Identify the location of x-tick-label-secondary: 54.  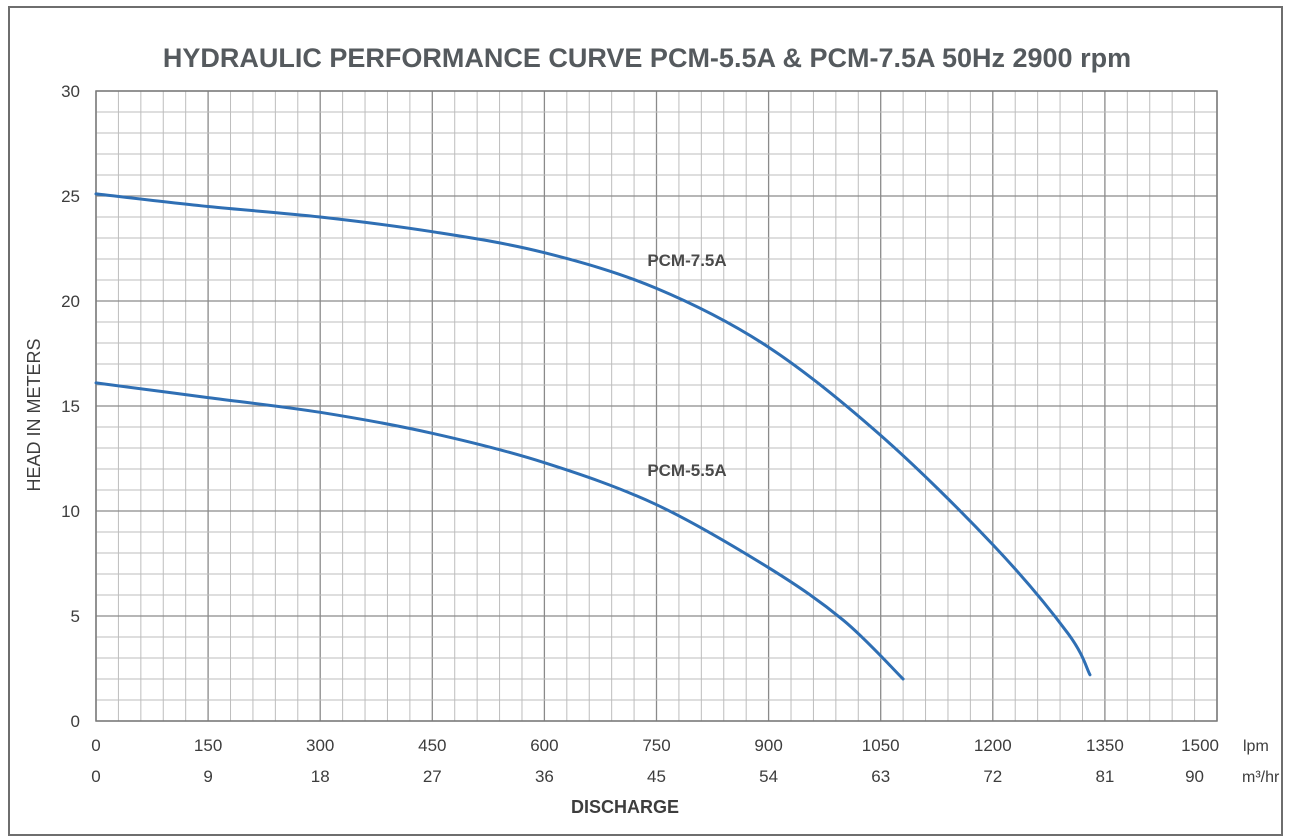
(768, 776).